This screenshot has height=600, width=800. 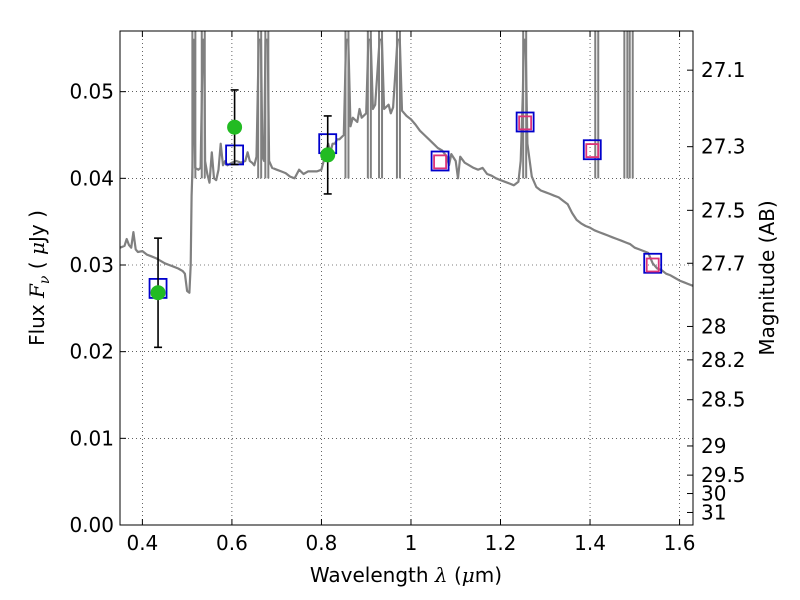 What do you see at coordinates (406, 575) in the screenshot?
I see `x-axis-title: Wavelength λ (μm)` at bounding box center [406, 575].